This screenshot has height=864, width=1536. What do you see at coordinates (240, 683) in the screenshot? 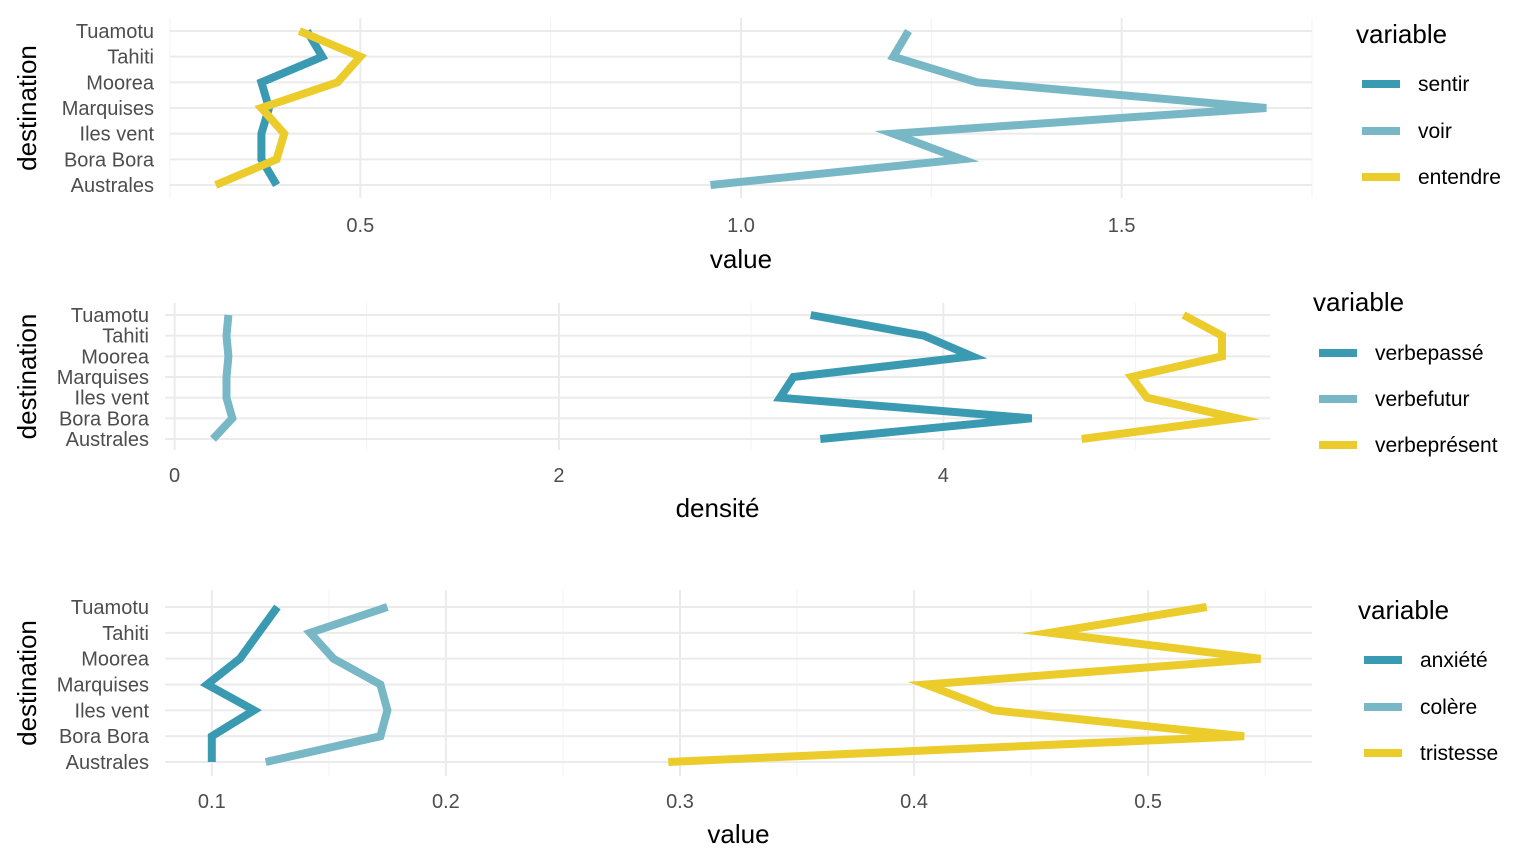
I see `series-line-anxiété` at bounding box center [240, 683].